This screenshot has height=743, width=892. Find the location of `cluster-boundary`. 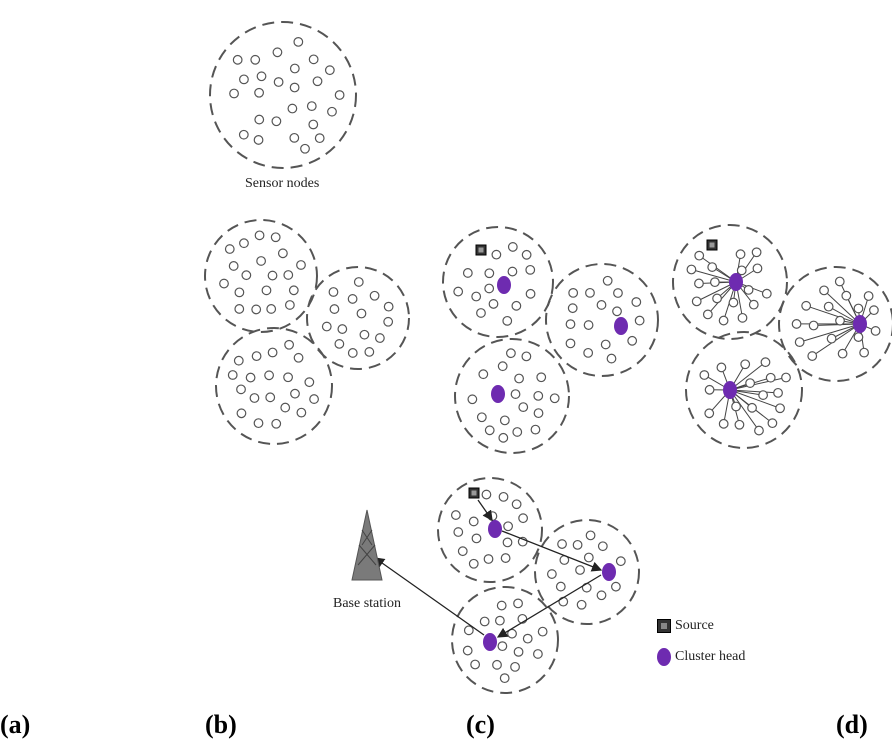

cluster-boundary is located at coordinates (835, 324).